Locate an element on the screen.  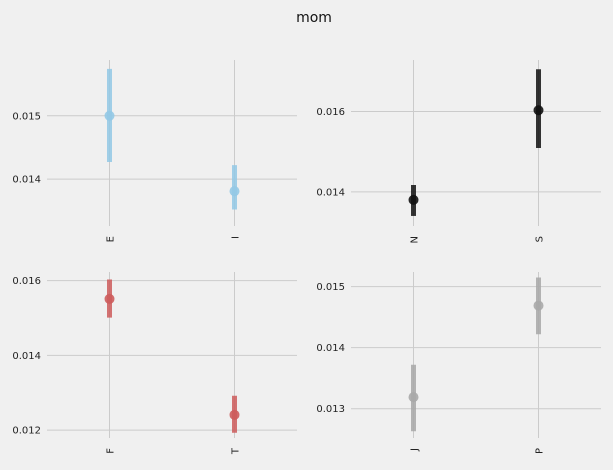
point-e is located at coordinates (109, 115).